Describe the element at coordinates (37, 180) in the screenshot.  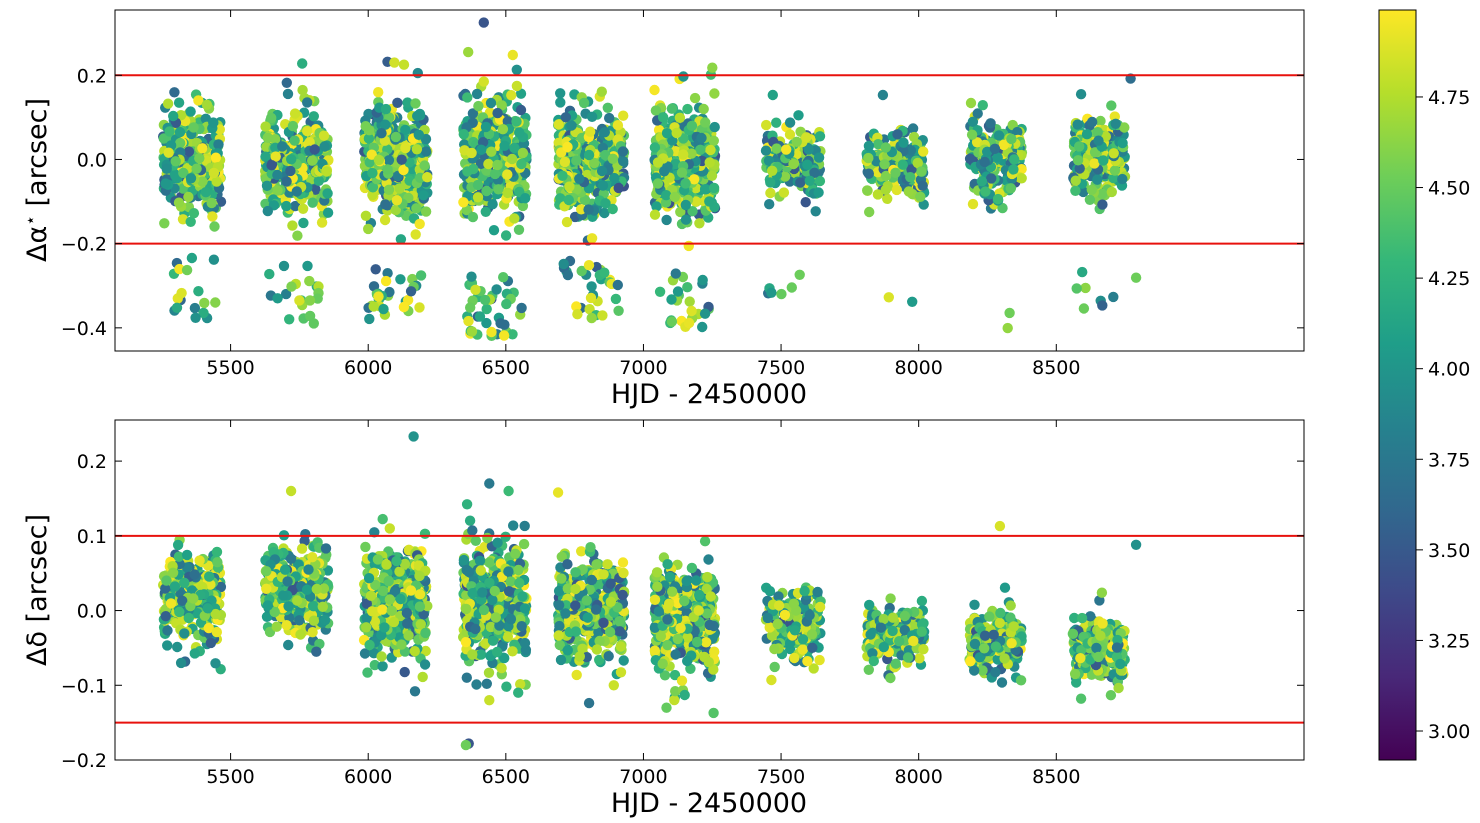
I see `top-y-axis-label: Δα⋆ [arcsec]` at that location.